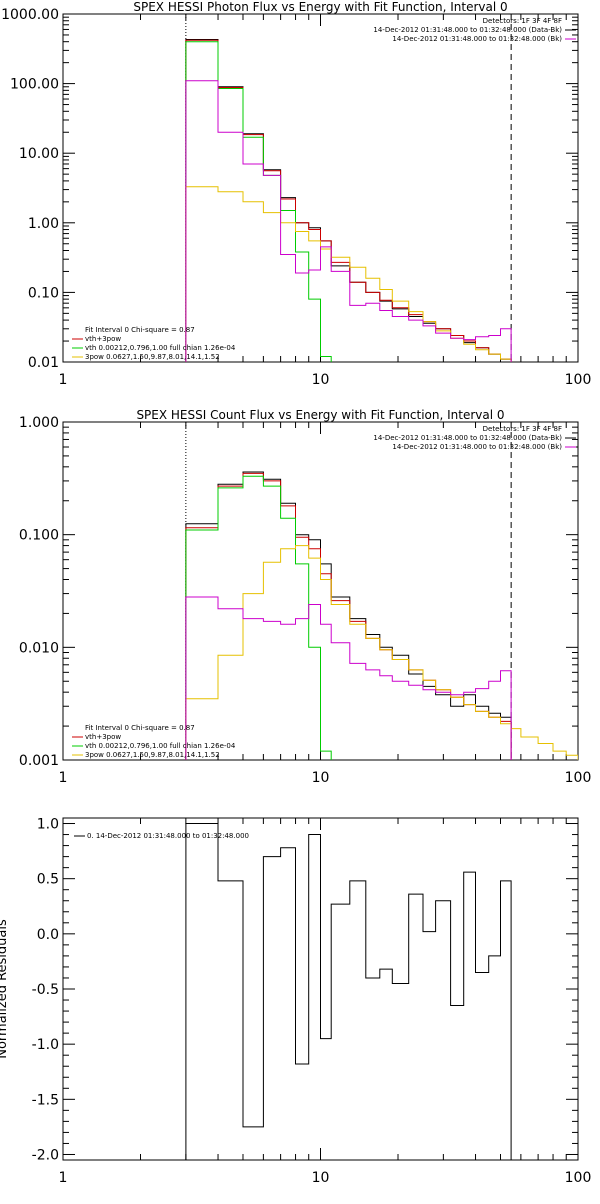 This screenshot has width=600, height=1204. What do you see at coordinates (39, 423) in the screenshot?
I see `y-tick-label: 1.000` at bounding box center [39, 423].